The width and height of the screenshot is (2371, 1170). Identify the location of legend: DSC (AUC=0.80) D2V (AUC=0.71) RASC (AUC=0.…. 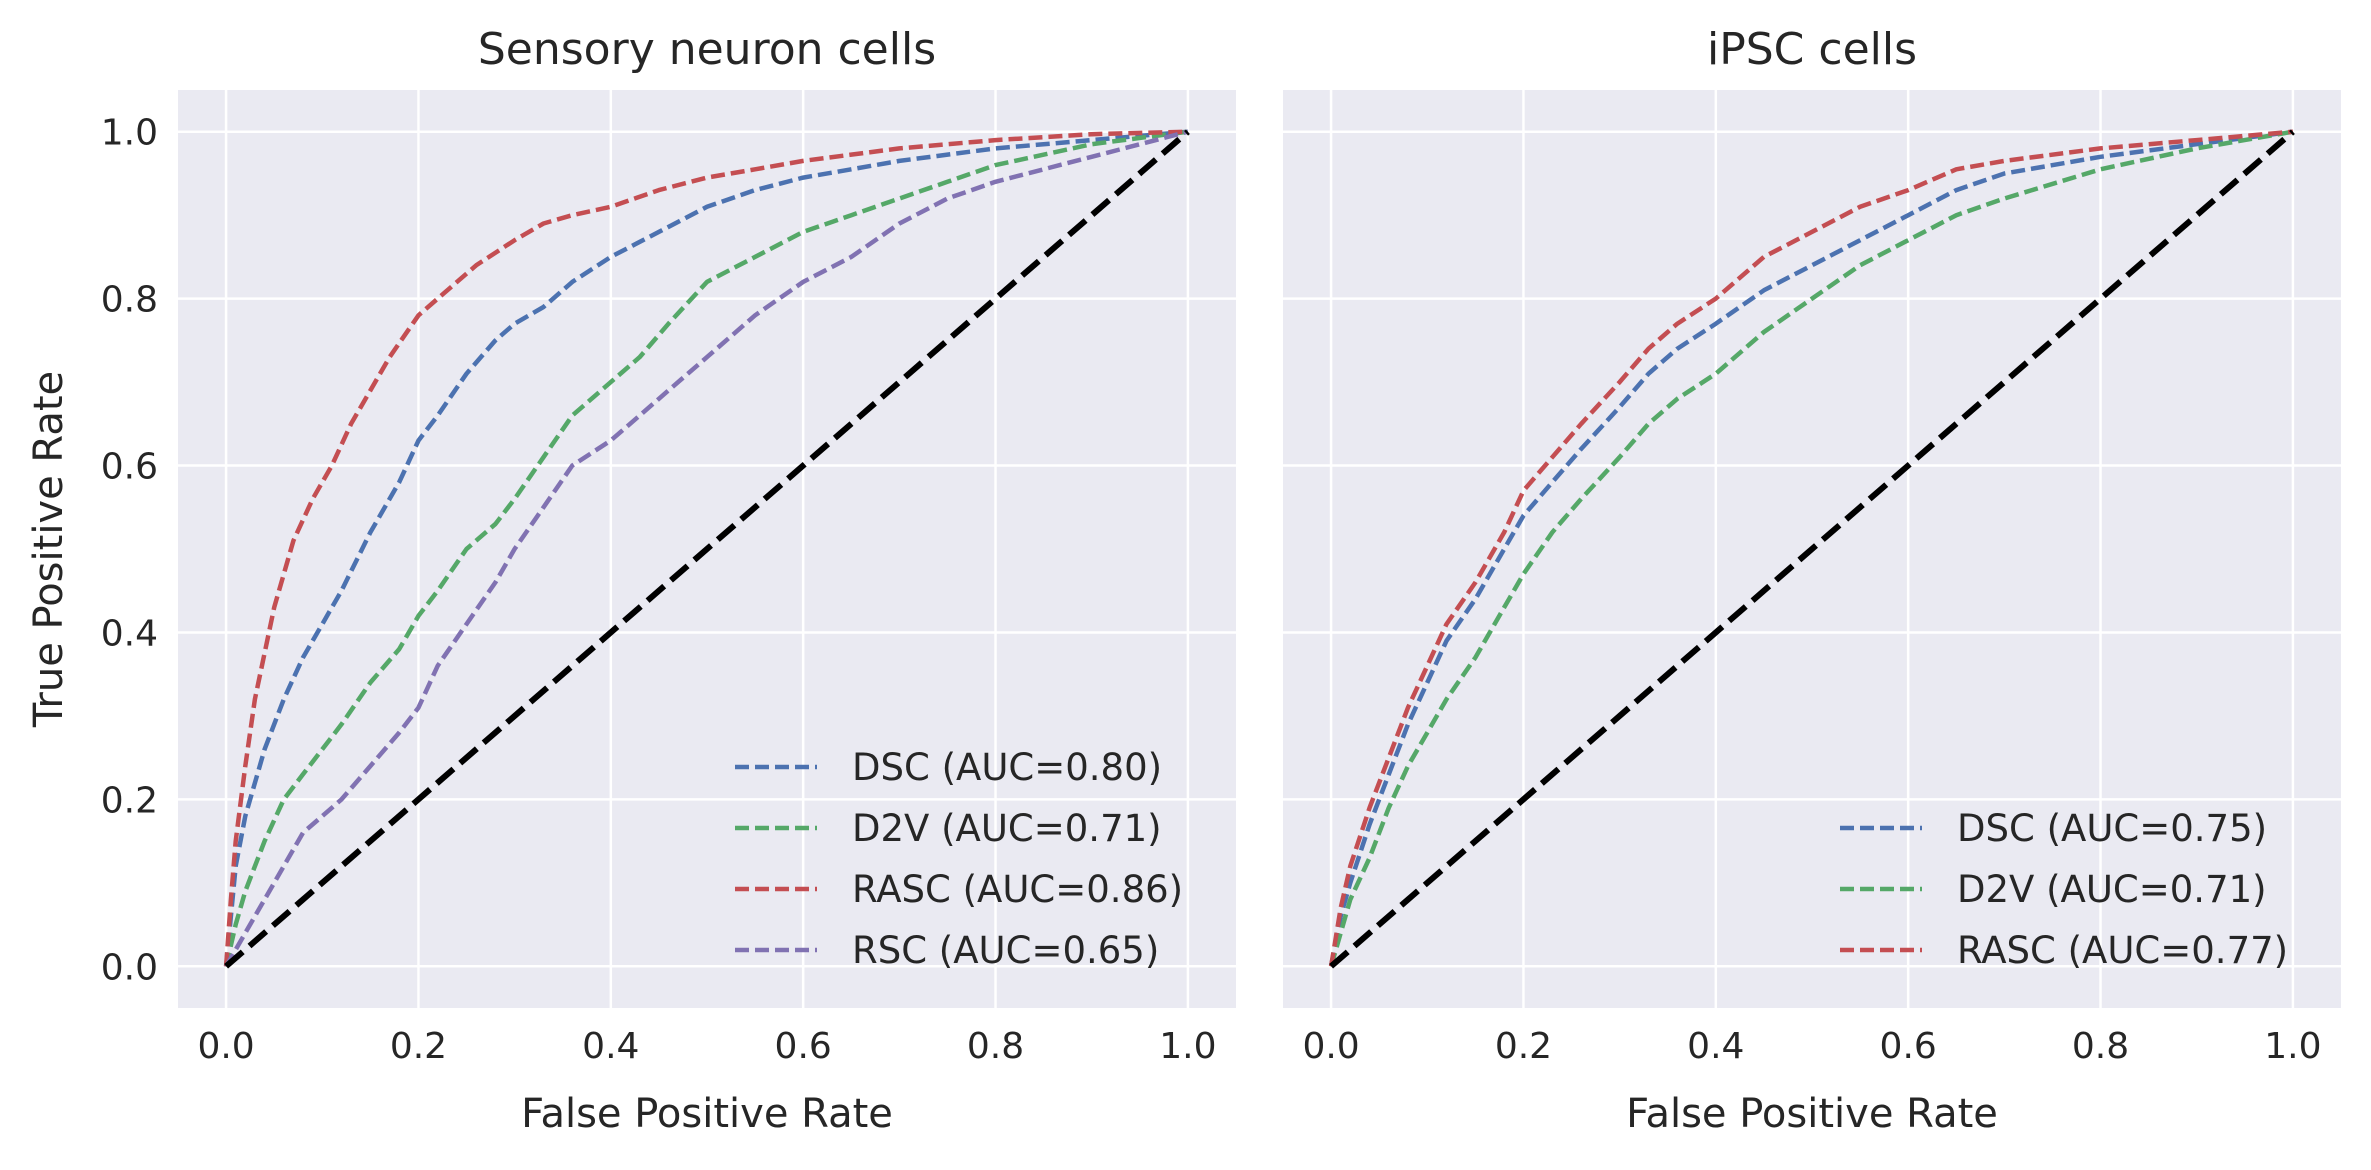
(959, 859).